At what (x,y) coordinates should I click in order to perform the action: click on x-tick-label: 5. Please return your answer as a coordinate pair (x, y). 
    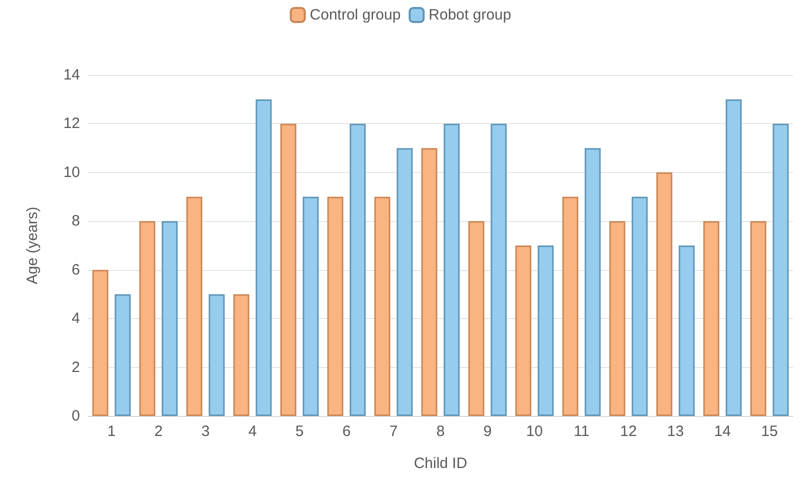
    Looking at the image, I should click on (299, 431).